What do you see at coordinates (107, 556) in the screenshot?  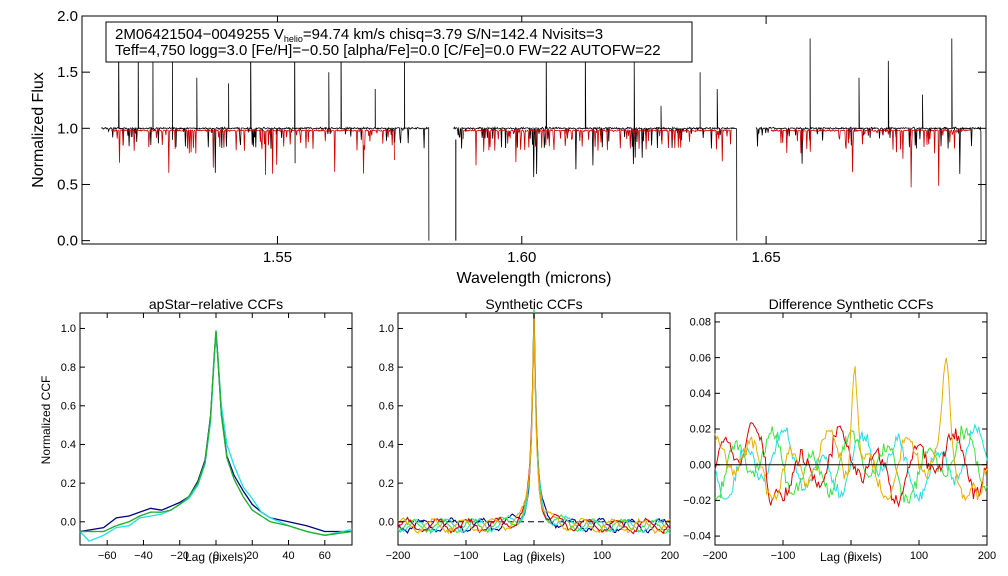 I see `x-tick-label: −60` at bounding box center [107, 556].